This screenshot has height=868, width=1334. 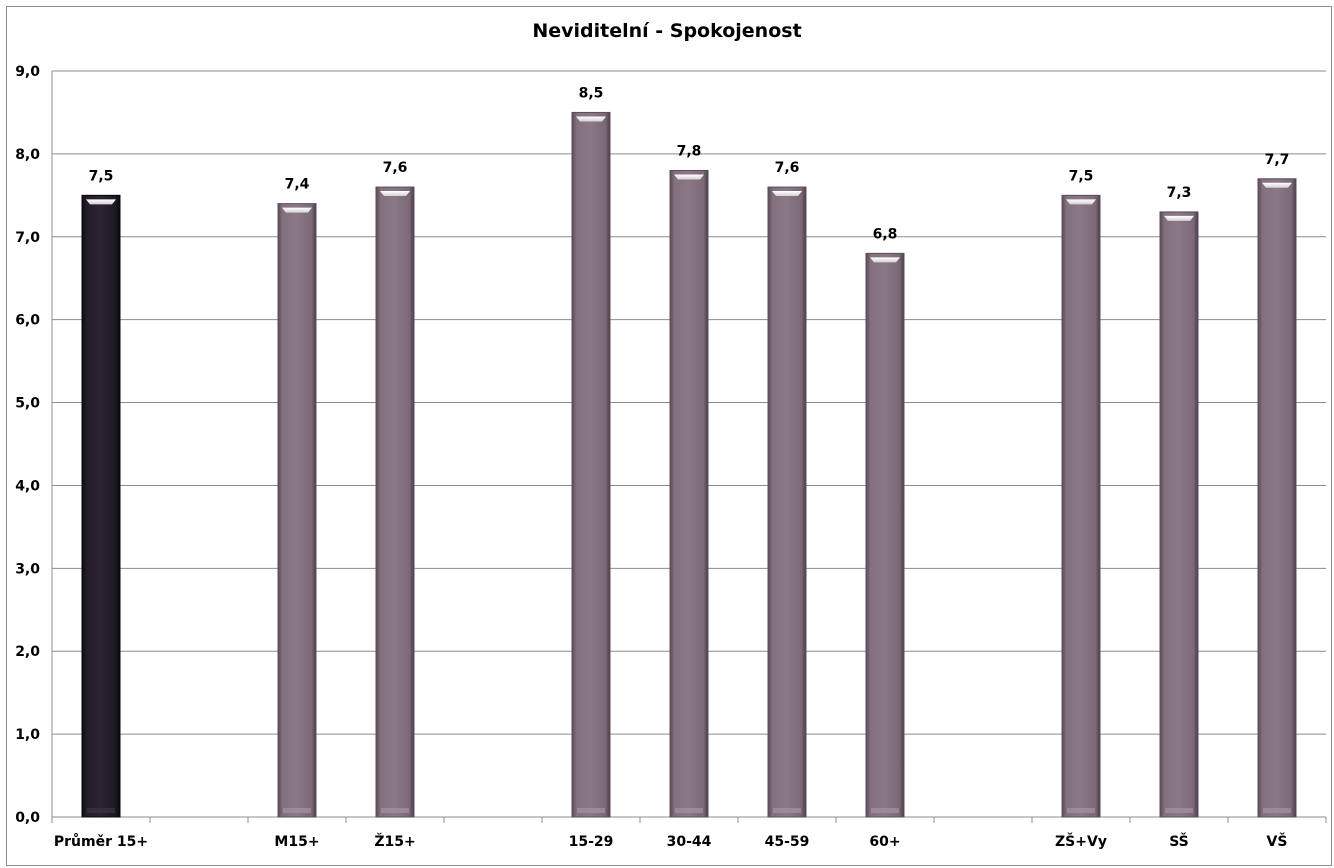 What do you see at coordinates (591, 842) in the screenshot?
I see `x-tick-label: 15-29` at bounding box center [591, 842].